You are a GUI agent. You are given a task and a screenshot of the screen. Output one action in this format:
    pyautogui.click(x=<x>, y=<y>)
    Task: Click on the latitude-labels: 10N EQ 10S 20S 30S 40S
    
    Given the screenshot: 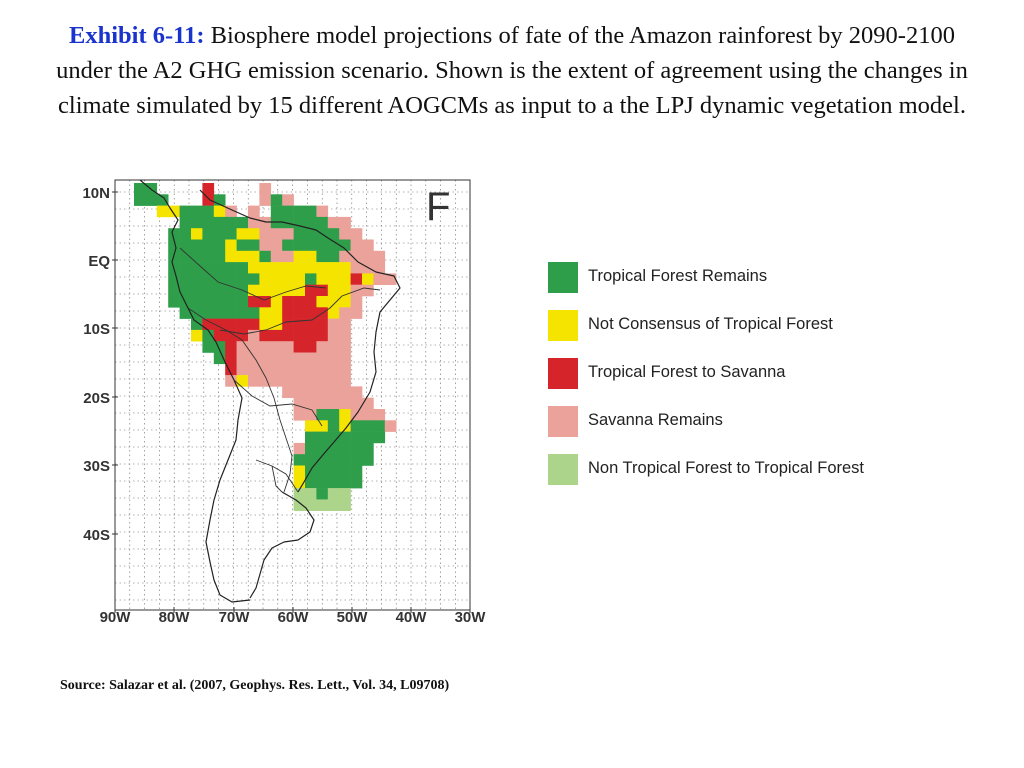 What is the action you would take?
    pyautogui.click(x=100, y=364)
    